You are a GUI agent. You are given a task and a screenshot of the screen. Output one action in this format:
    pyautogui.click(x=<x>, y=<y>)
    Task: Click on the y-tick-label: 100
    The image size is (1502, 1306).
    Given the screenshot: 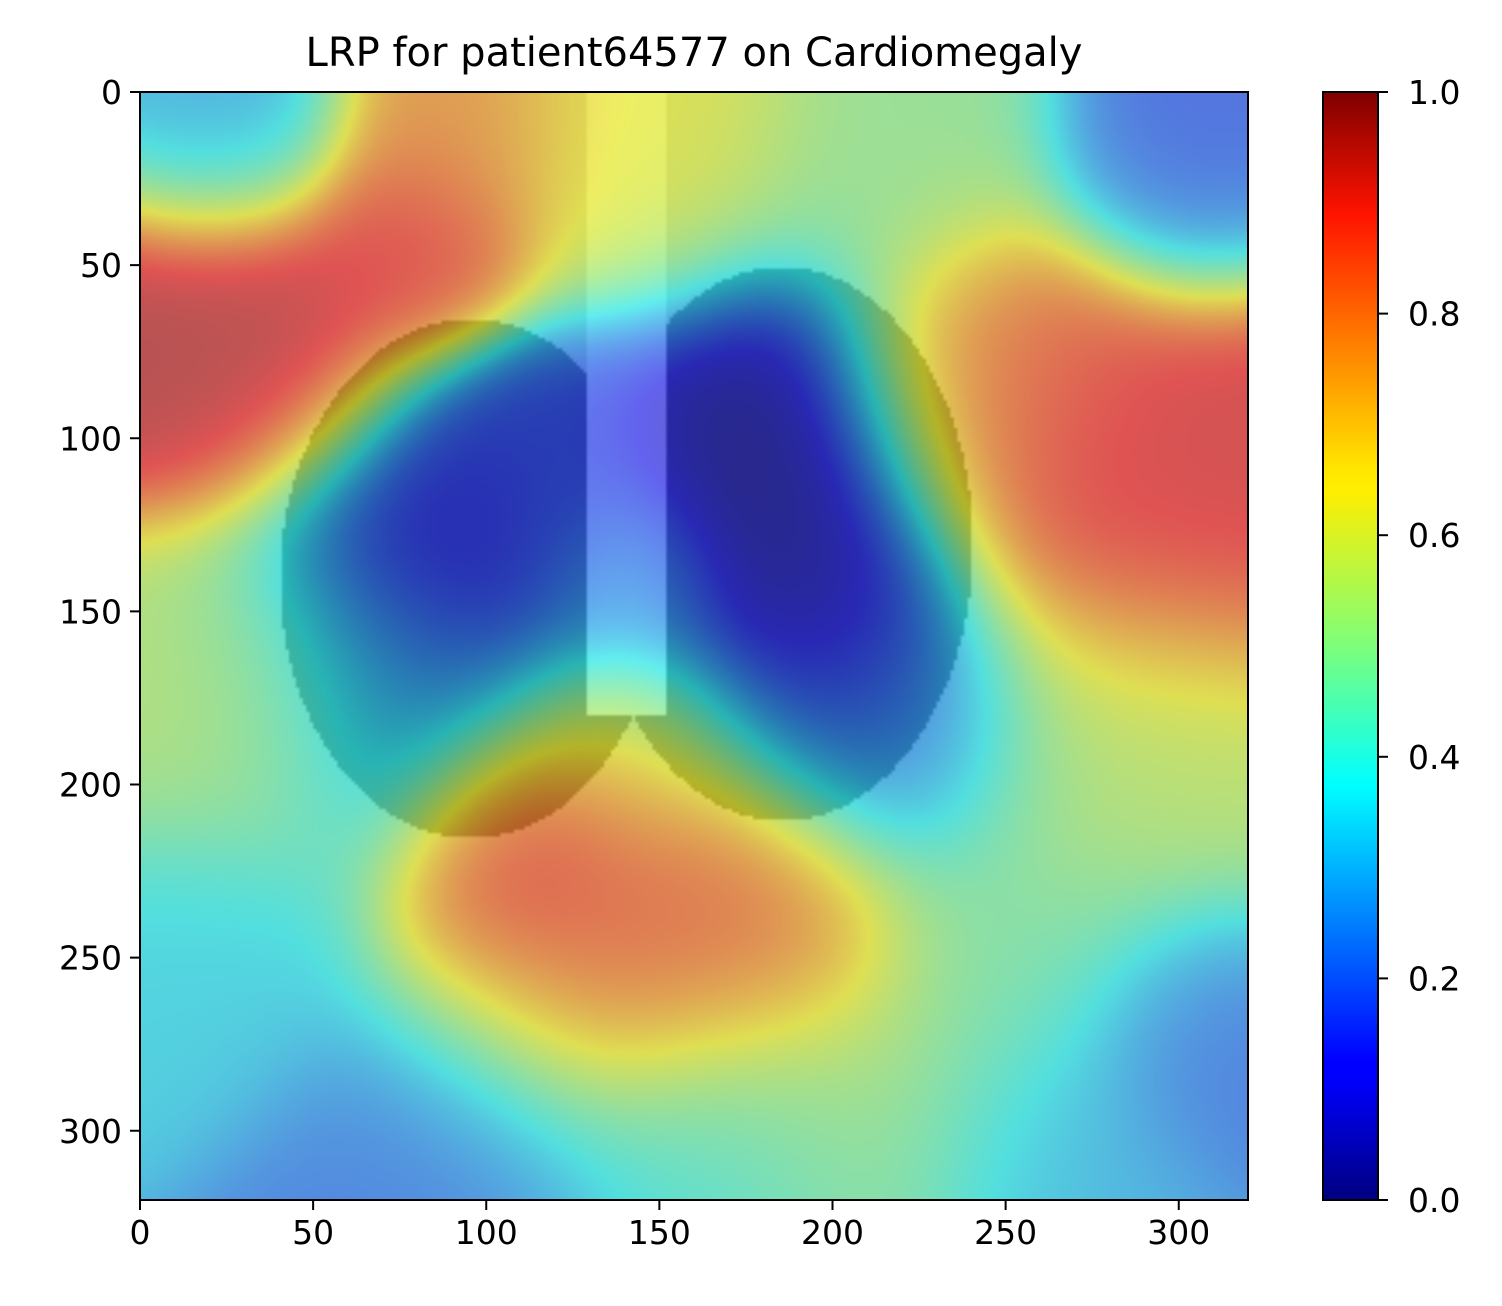 What is the action you would take?
    pyautogui.click(x=90, y=438)
    